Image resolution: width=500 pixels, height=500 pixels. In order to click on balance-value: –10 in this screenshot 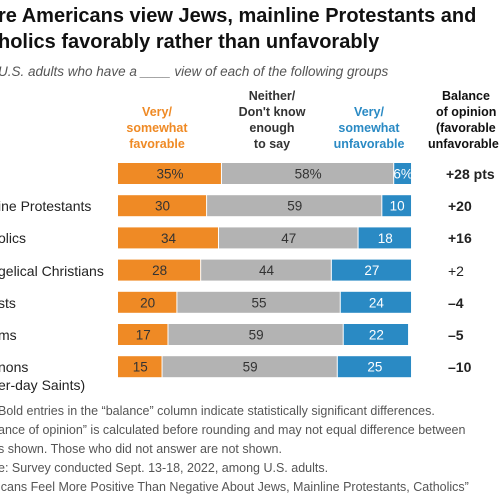, I will do `click(460, 367)`.